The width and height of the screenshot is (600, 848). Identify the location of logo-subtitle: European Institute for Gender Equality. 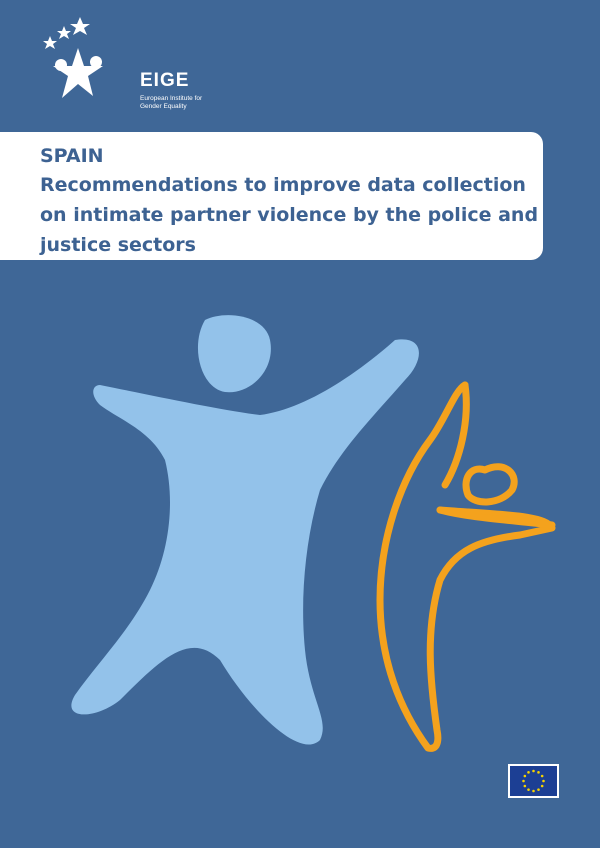
(171, 102).